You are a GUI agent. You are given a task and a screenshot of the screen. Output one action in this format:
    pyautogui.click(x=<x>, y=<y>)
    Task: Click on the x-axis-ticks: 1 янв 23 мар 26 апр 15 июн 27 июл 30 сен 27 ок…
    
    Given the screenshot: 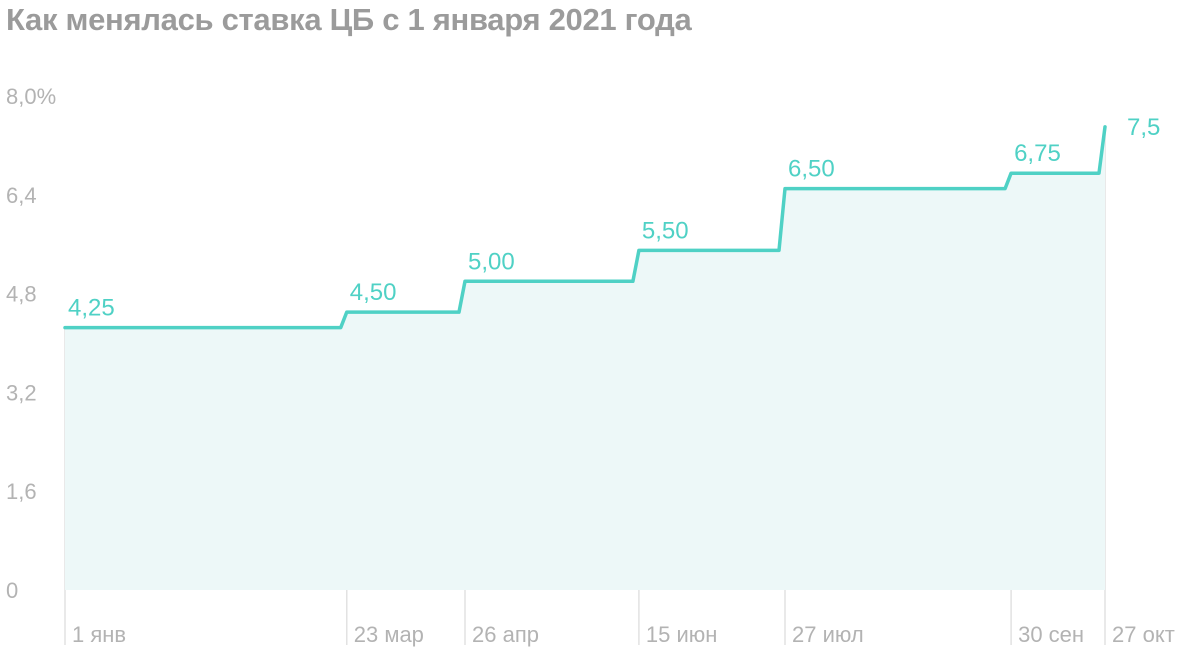 What is the action you would take?
    pyautogui.click(x=623, y=634)
    